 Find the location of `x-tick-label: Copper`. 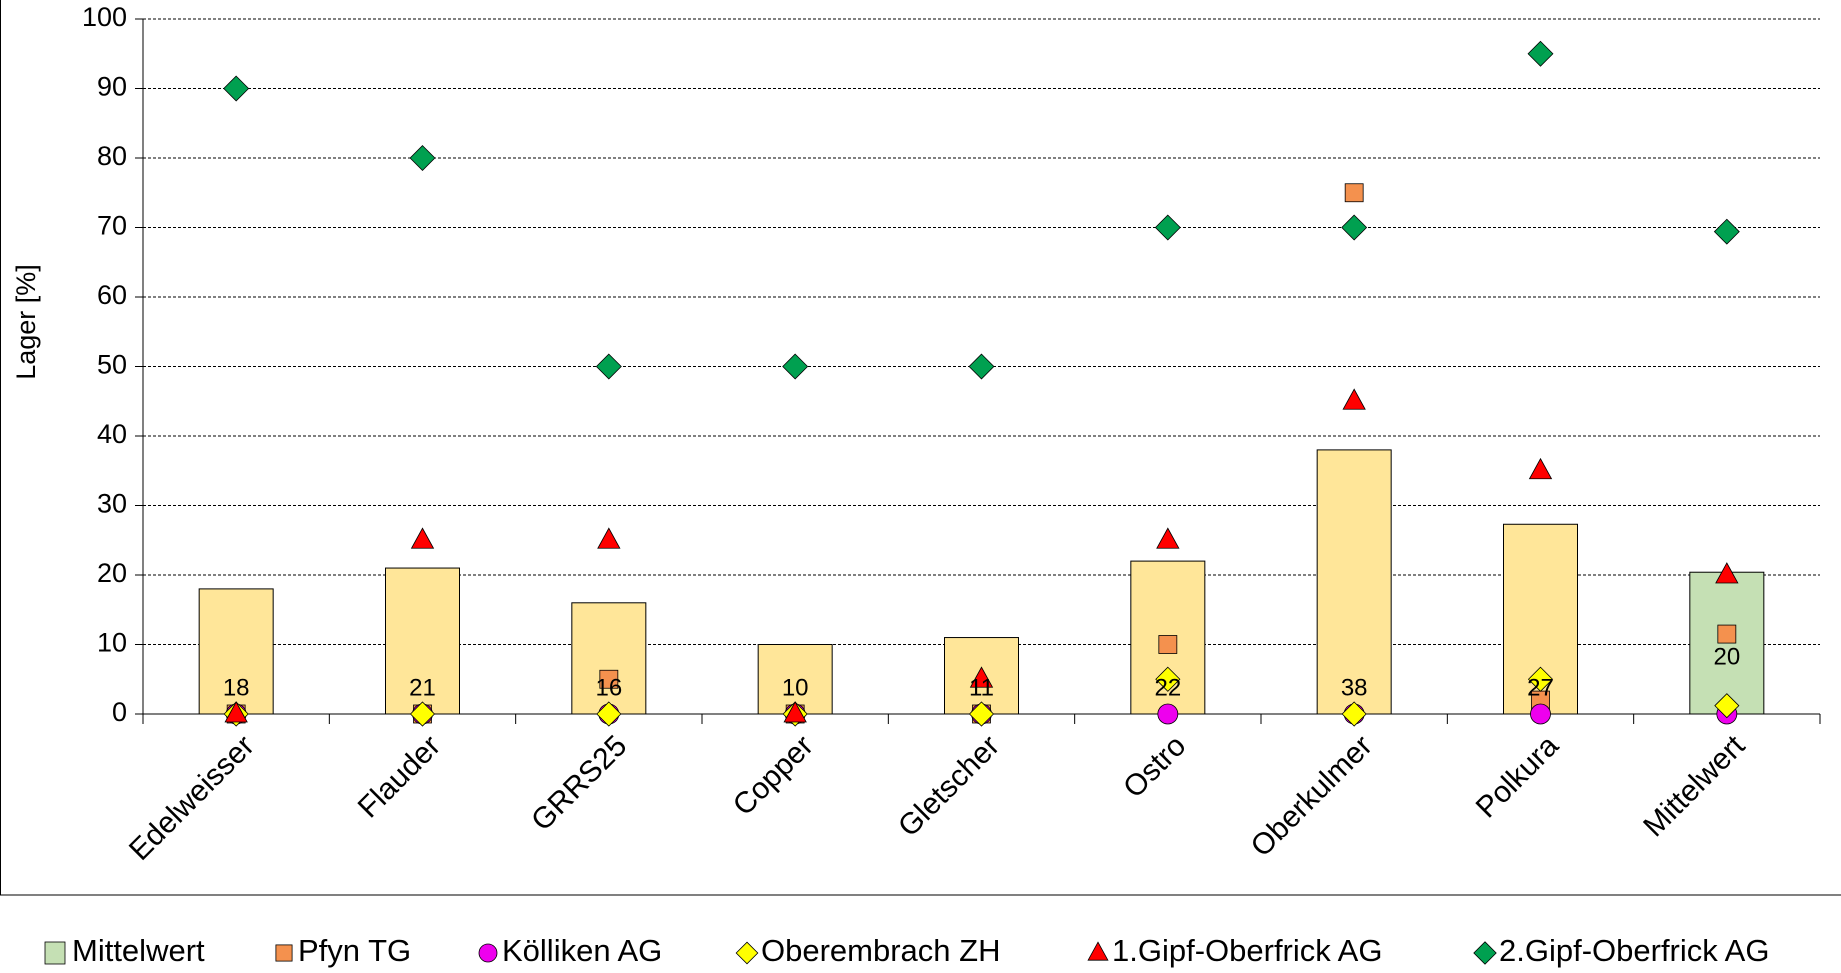

x-tick-label: Copper is located at coordinates (773, 775).